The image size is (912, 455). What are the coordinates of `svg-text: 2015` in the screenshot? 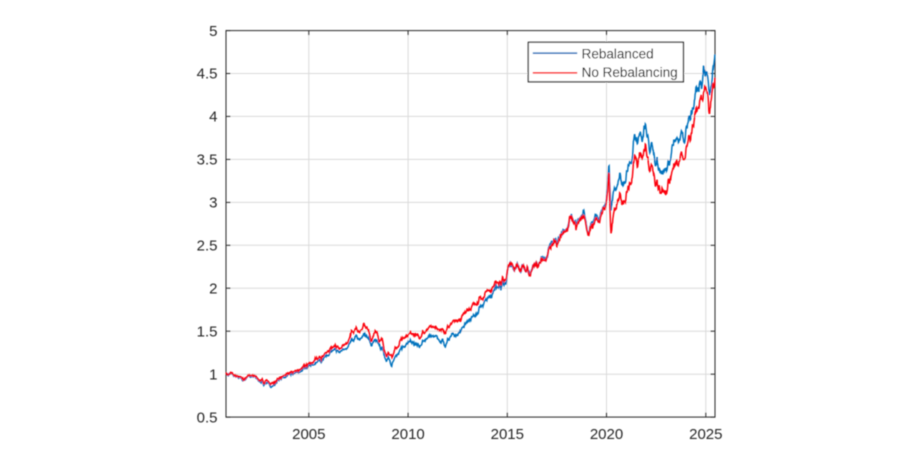 It's located at (507, 434).